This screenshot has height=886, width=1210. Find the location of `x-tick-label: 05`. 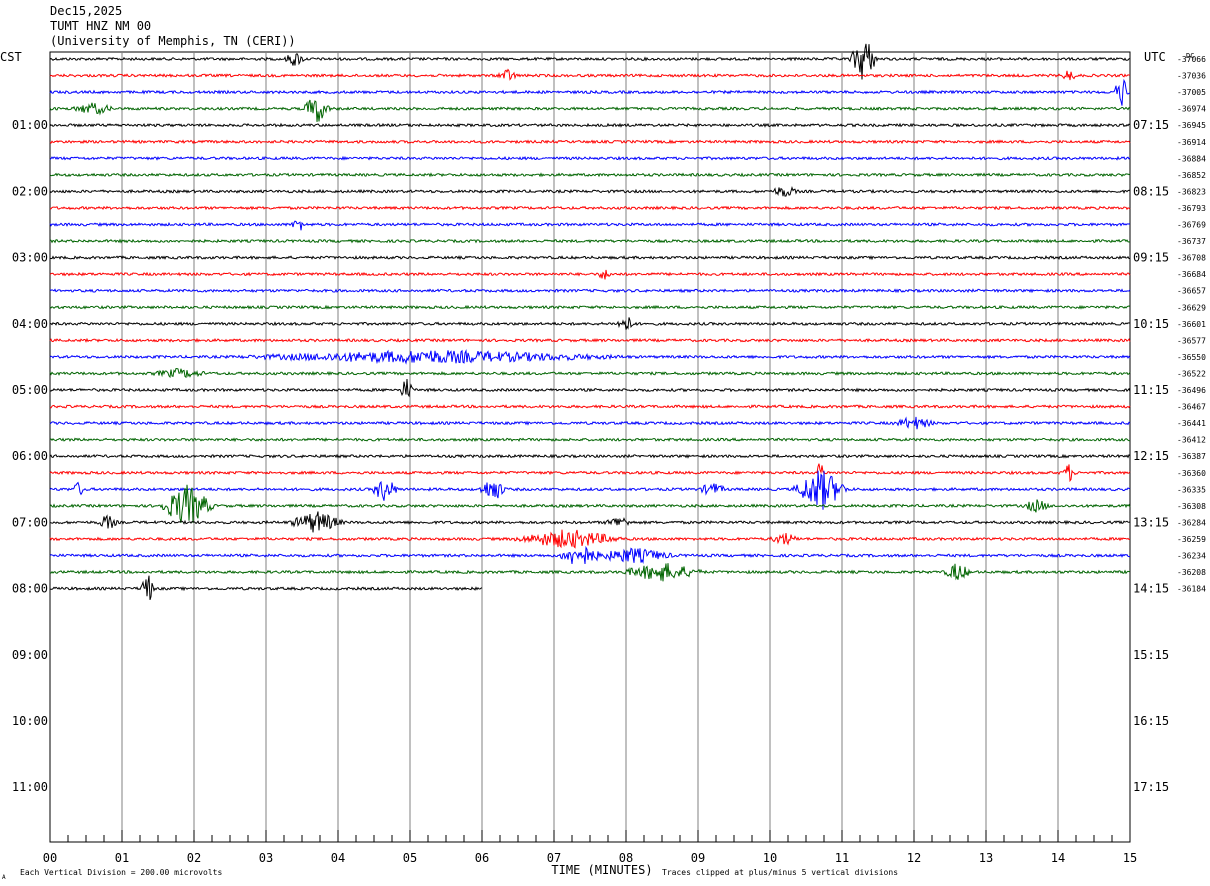

x-tick-label: 05 is located at coordinates (410, 858).